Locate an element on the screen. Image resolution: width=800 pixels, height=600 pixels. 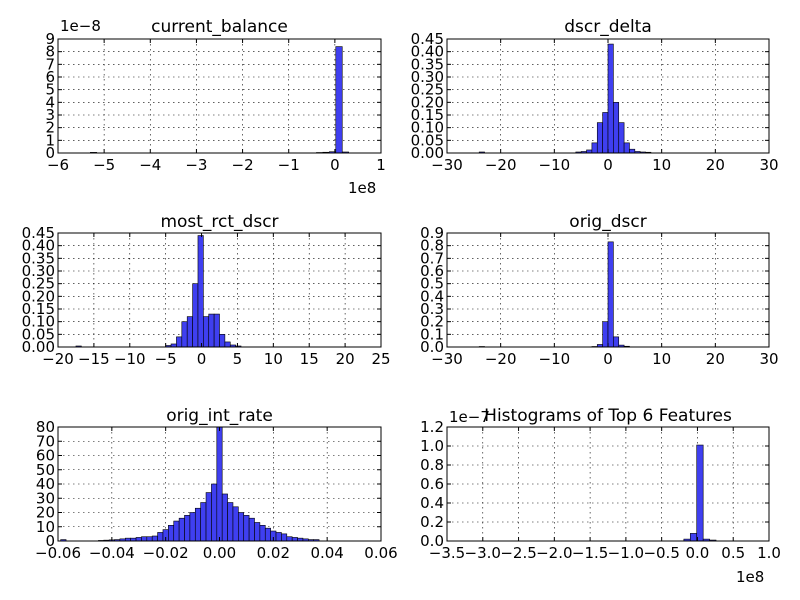
x-tick-label: −3.0 is located at coordinates (483, 553).